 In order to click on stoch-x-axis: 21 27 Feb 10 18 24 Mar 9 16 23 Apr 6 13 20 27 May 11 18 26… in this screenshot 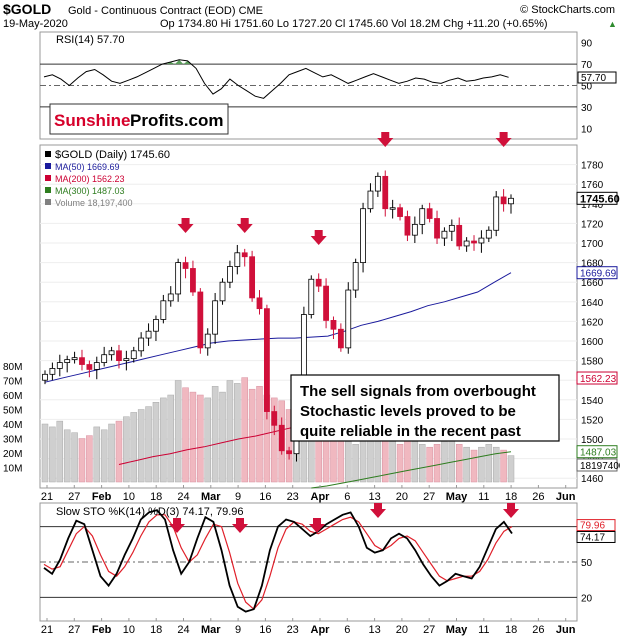, I will do `click(308, 627)`.